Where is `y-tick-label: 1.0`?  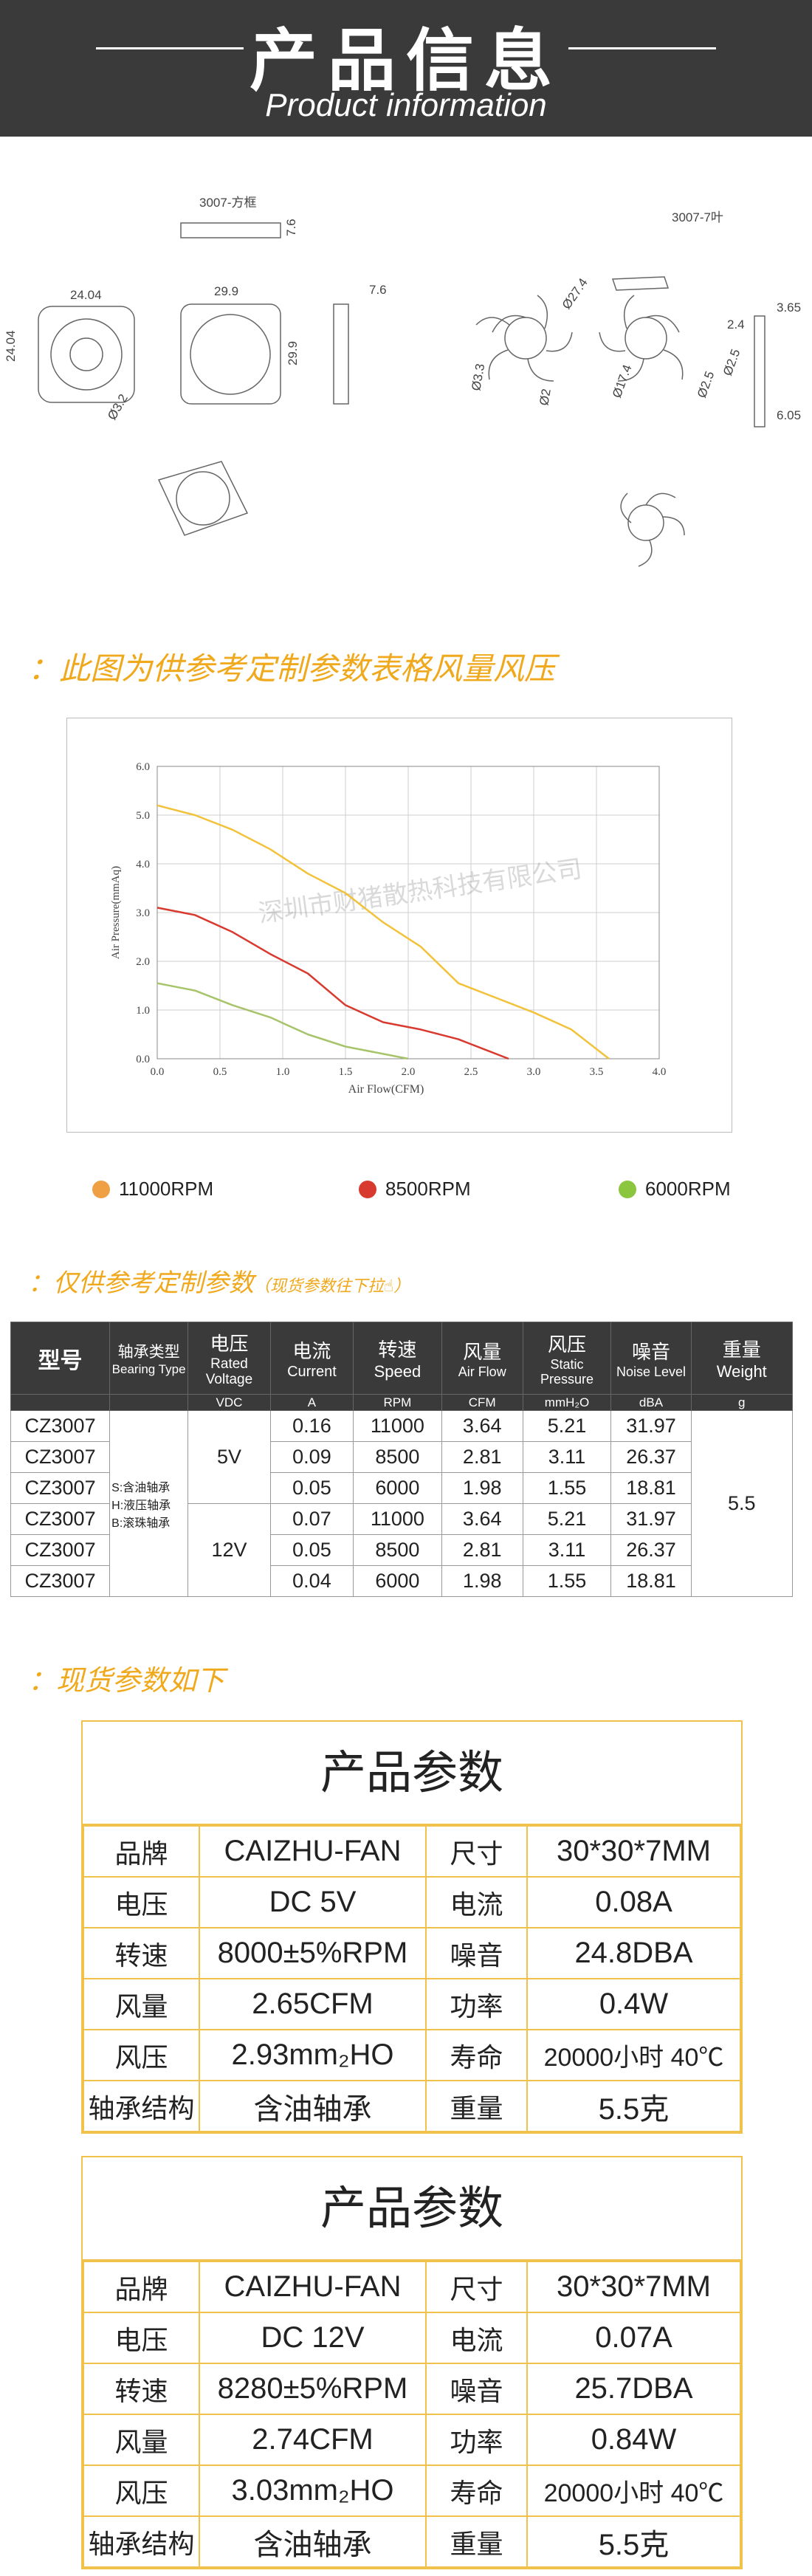
y-tick-label: 1.0 is located at coordinates (143, 1011).